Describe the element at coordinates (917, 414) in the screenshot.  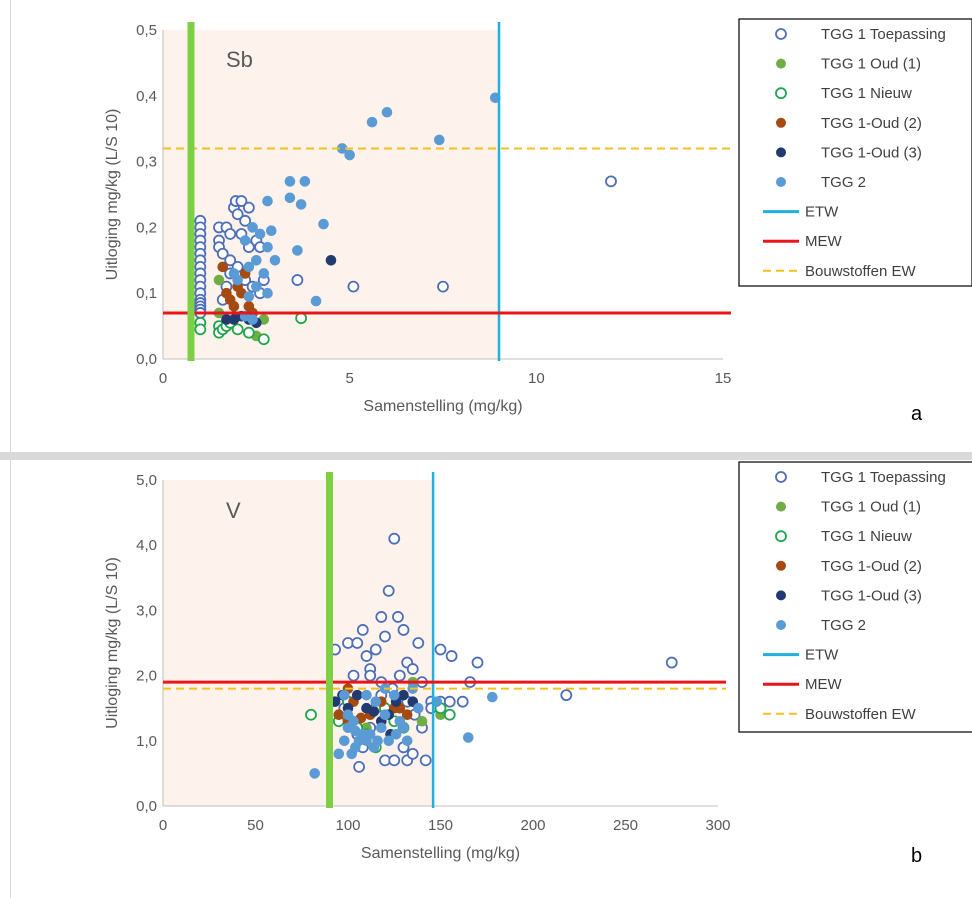
I see `panel-letter: a` at that location.